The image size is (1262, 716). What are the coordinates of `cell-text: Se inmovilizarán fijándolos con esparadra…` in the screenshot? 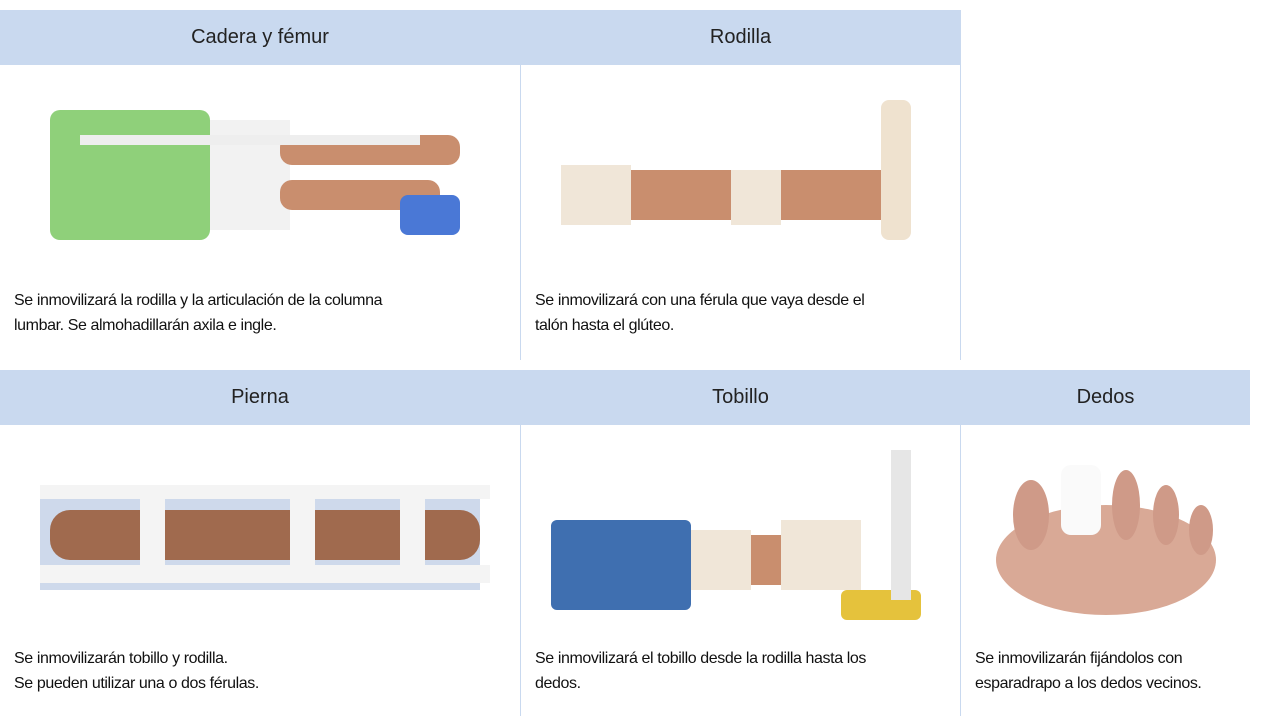 It's located at (1088, 671).